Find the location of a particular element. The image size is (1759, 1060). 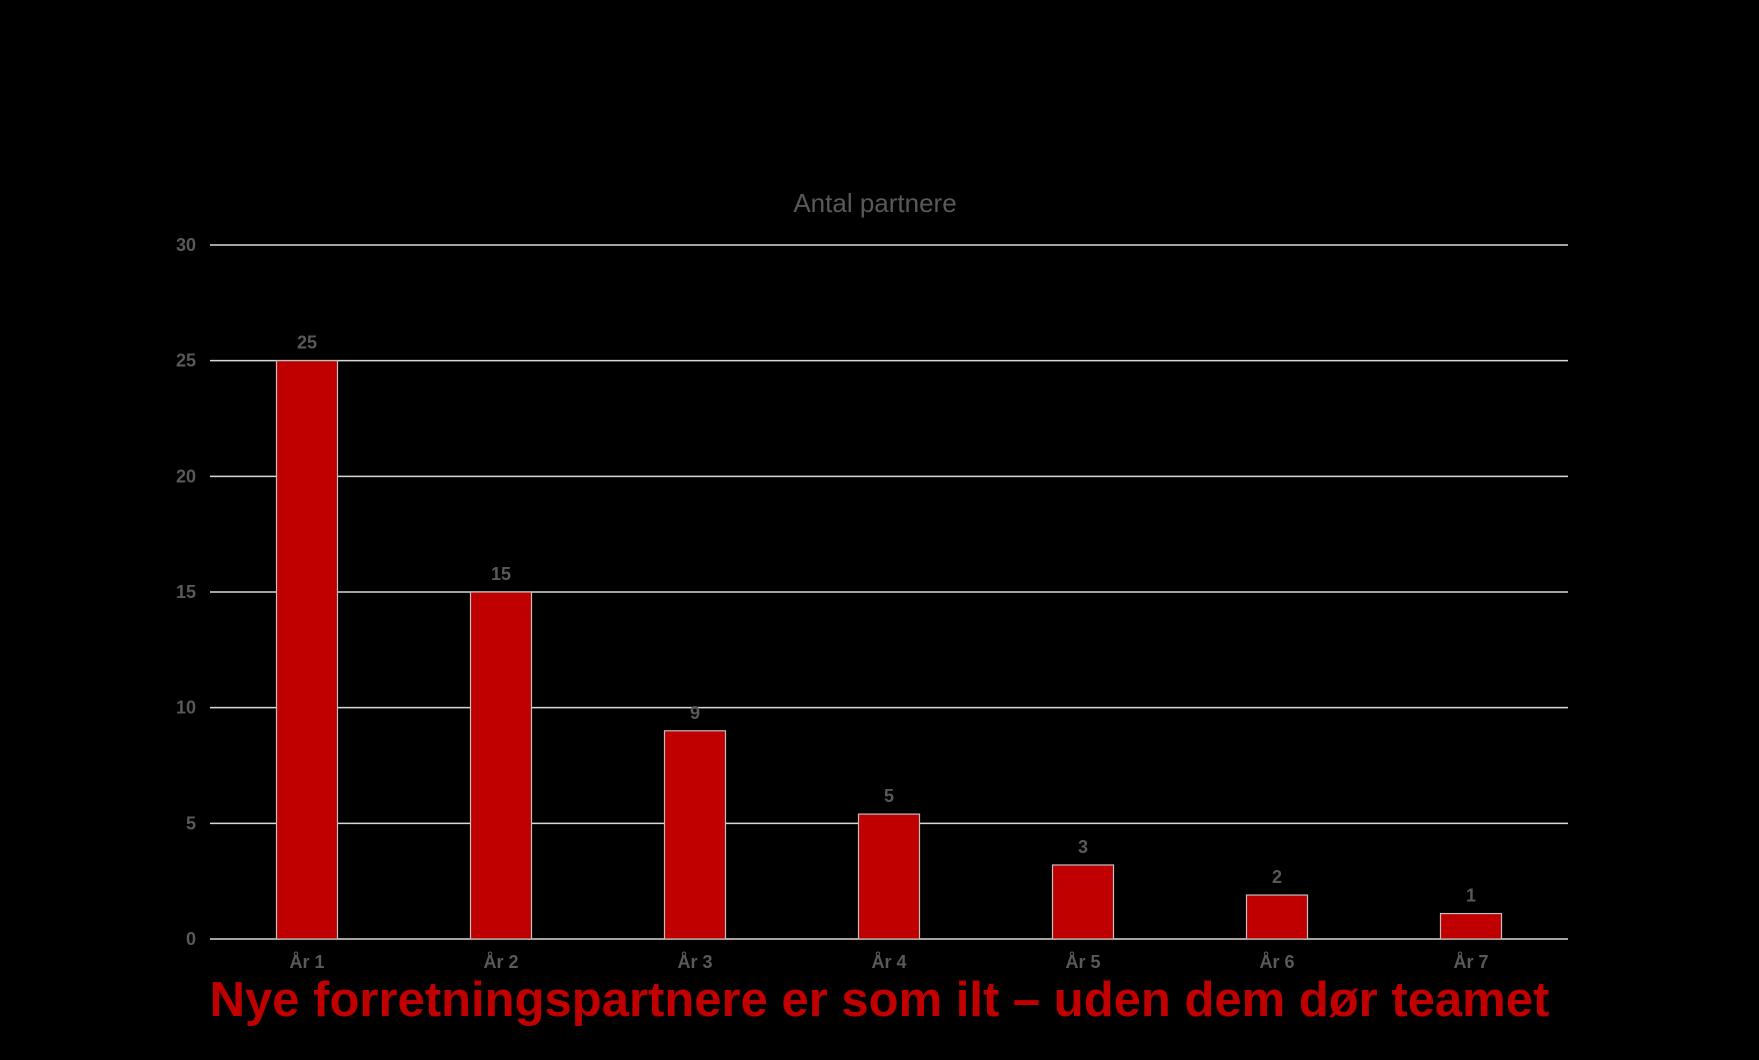

x-axis-tick-labels: År 1 År 2 År 3 År 4 År 5 År 6 År 7 is located at coordinates (888, 962).